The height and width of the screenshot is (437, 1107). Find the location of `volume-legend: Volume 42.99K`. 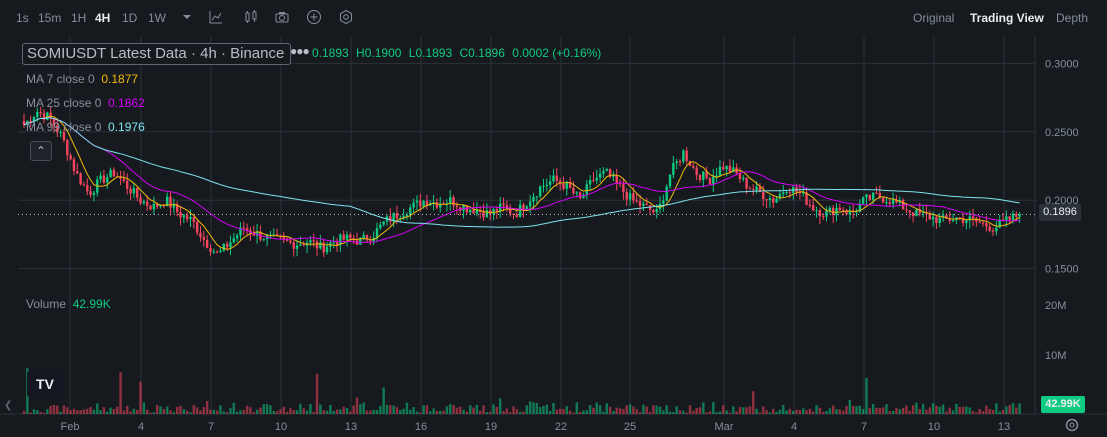

volume-legend: Volume 42.99K is located at coordinates (68, 304).